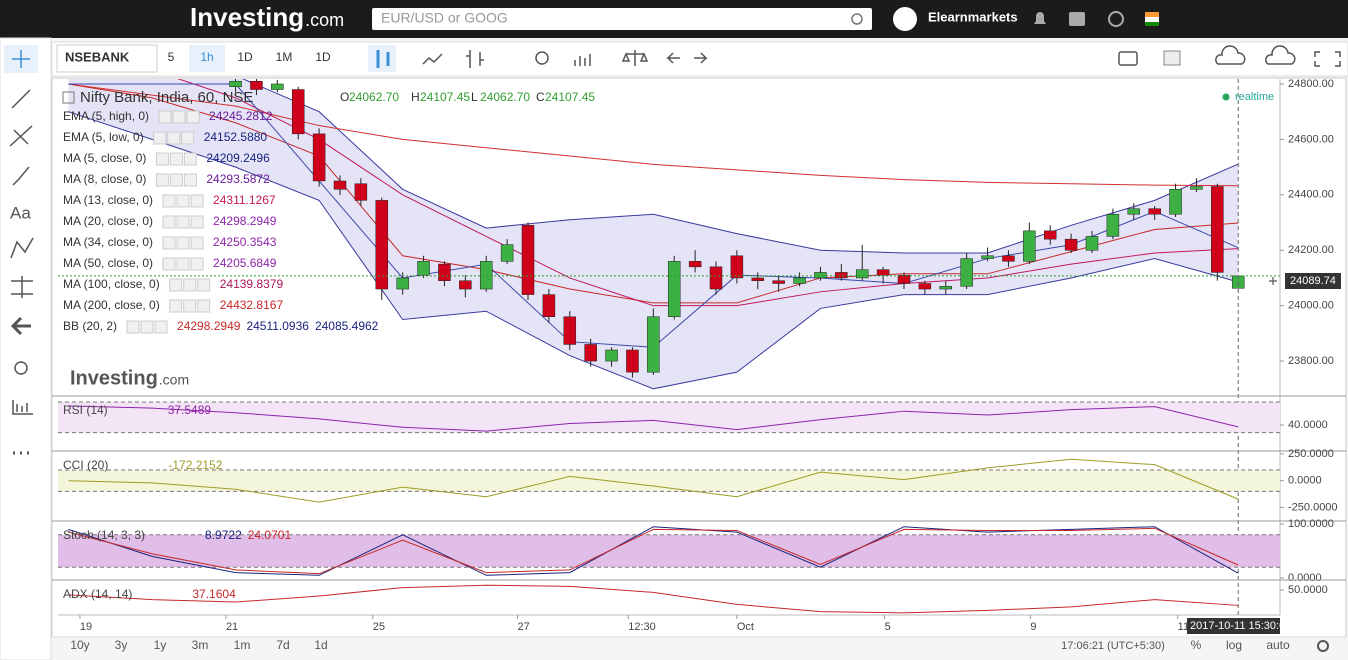  I want to click on indicator-name: EMA (5, low, 0), so click(103, 137).